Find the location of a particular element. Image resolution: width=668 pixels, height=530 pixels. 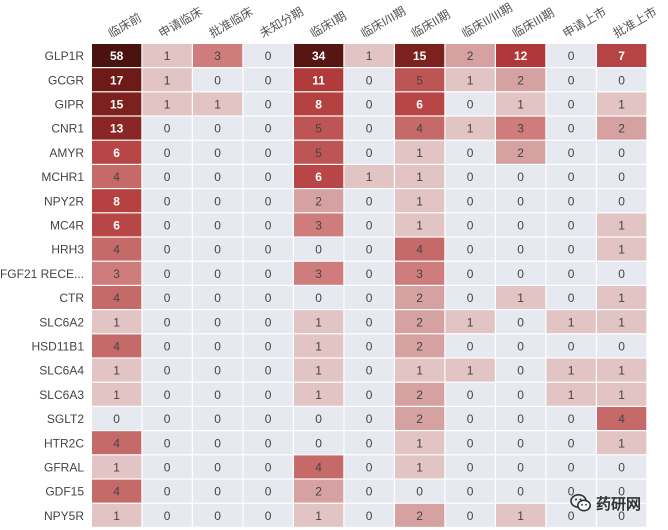

cell-value-label: 6 is located at coordinates (419, 105).